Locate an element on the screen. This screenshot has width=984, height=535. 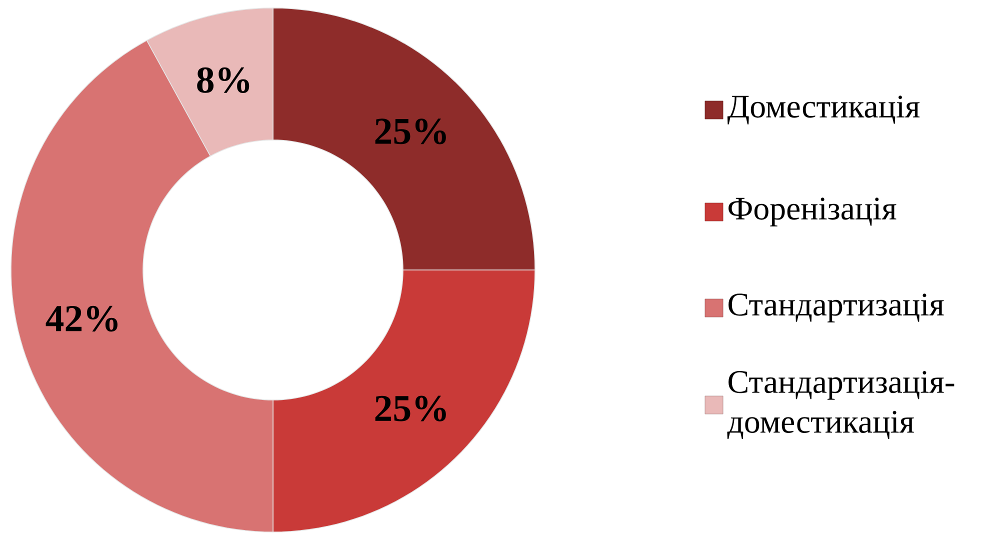
legend-label: Доместикація is located at coordinates (823, 110).